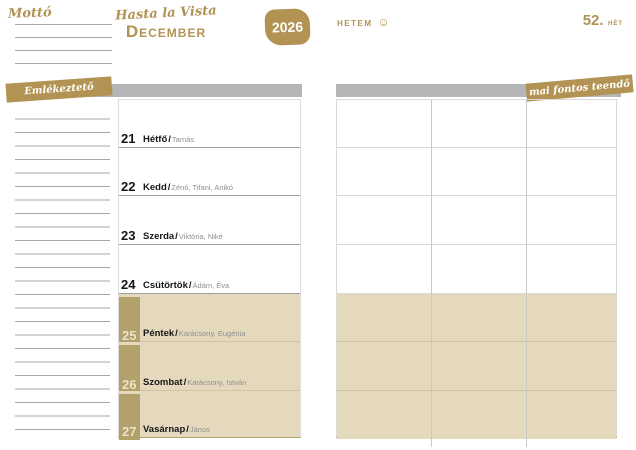 The height and width of the screenshot is (450, 636). Describe the element at coordinates (155, 139) in the screenshot. I see `day-name: Hétfő` at that location.